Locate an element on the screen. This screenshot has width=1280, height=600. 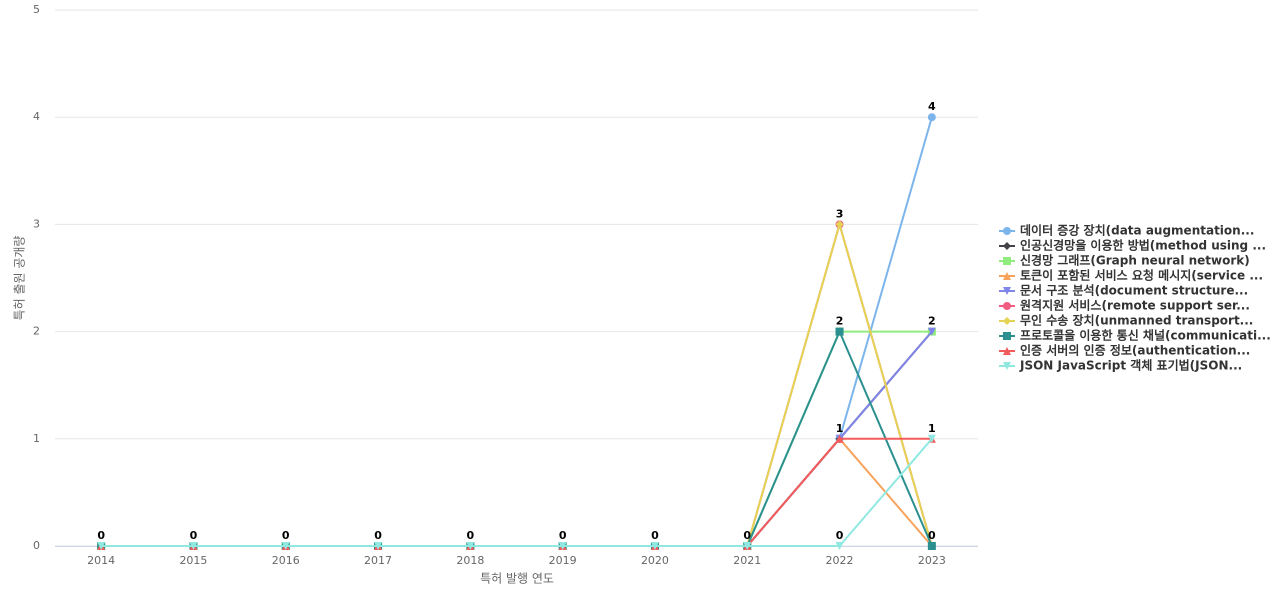
x-tick-label: 2015 is located at coordinates (193, 560).